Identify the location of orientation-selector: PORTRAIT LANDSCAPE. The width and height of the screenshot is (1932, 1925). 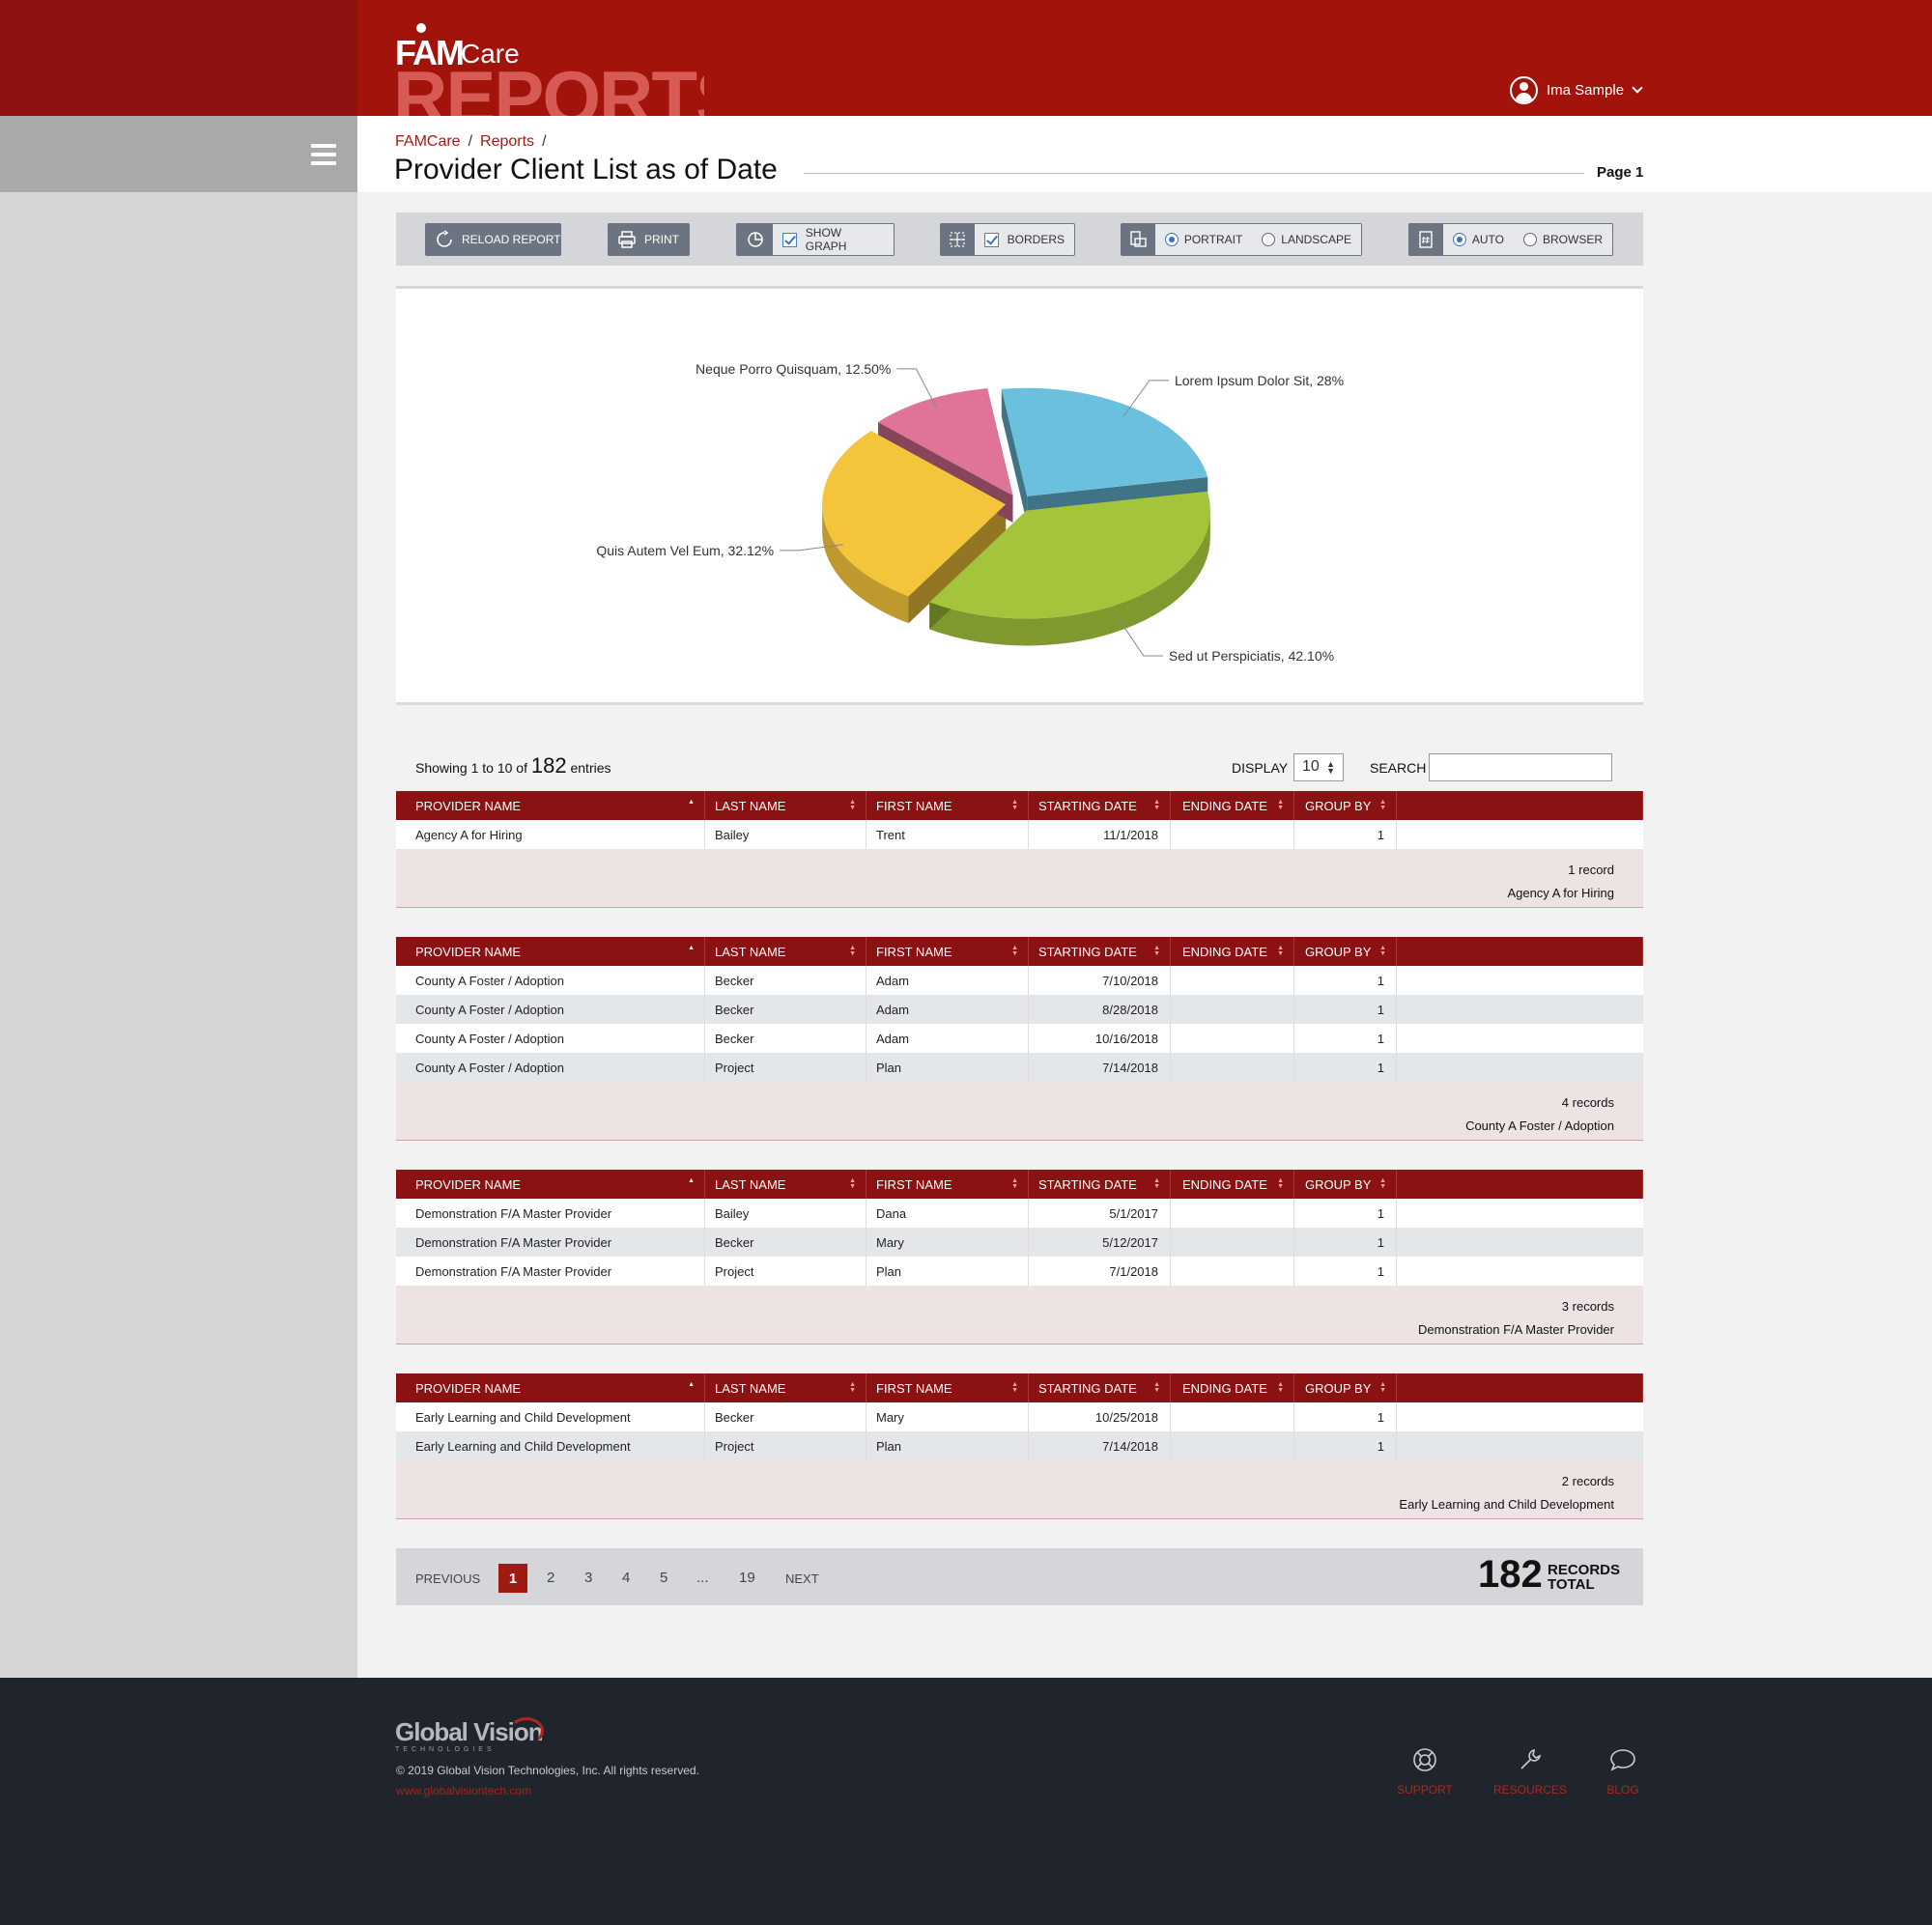
(1241, 240).